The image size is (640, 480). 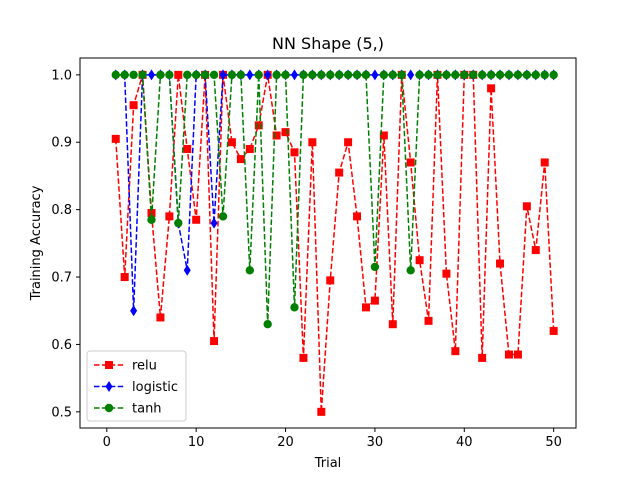 I want to click on x-tick-label: 10, so click(x=196, y=442).